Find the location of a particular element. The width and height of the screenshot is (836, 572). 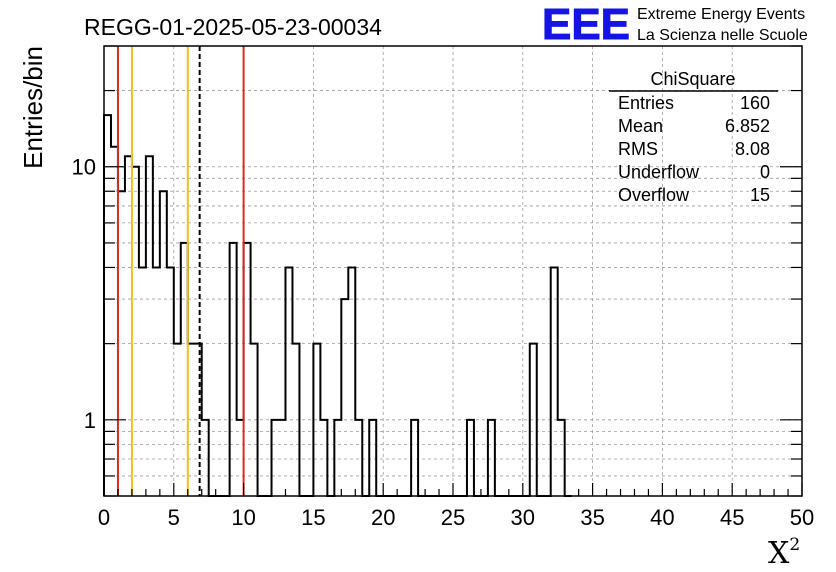

stats-row-label: Overflow is located at coordinates (654, 195).